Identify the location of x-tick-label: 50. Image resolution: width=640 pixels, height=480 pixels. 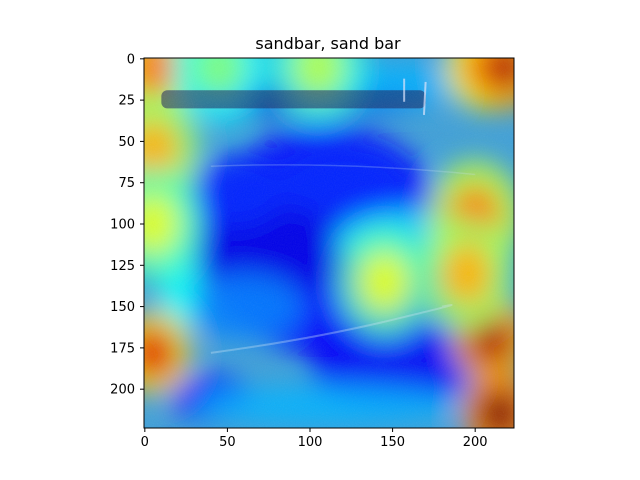
(227, 442).